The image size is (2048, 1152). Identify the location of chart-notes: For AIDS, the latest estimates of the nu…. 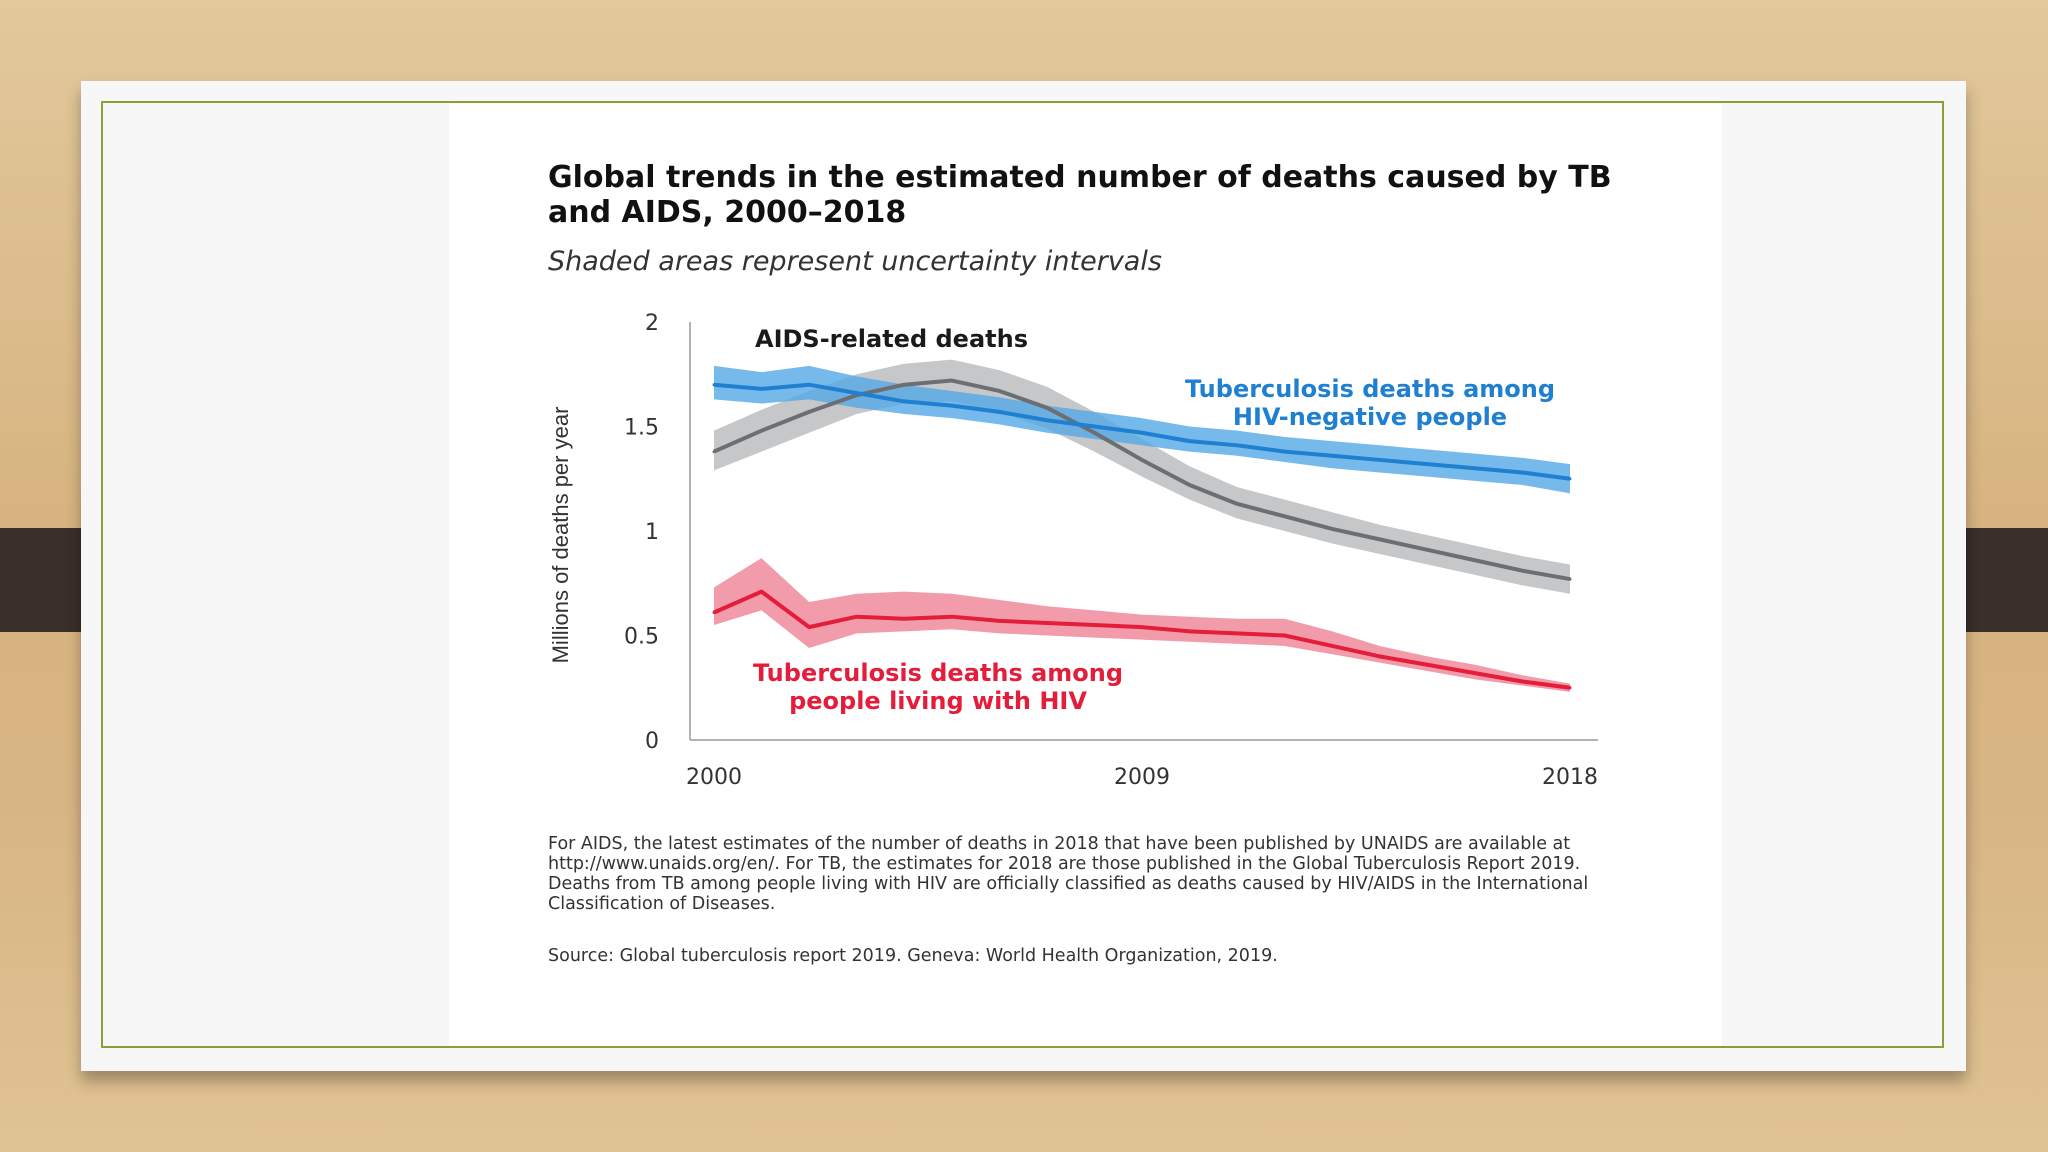
(1068, 874).